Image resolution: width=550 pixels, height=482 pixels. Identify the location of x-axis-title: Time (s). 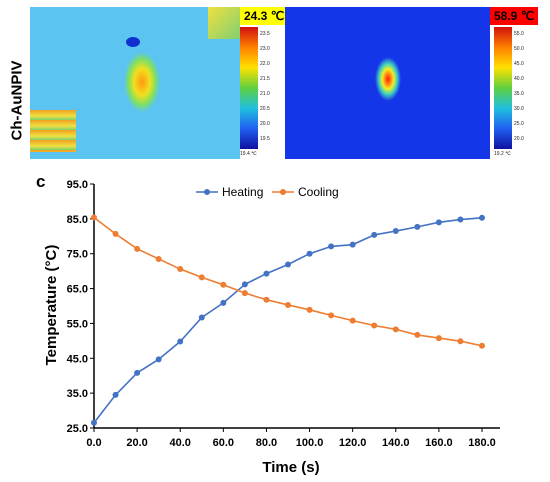
(290, 467).